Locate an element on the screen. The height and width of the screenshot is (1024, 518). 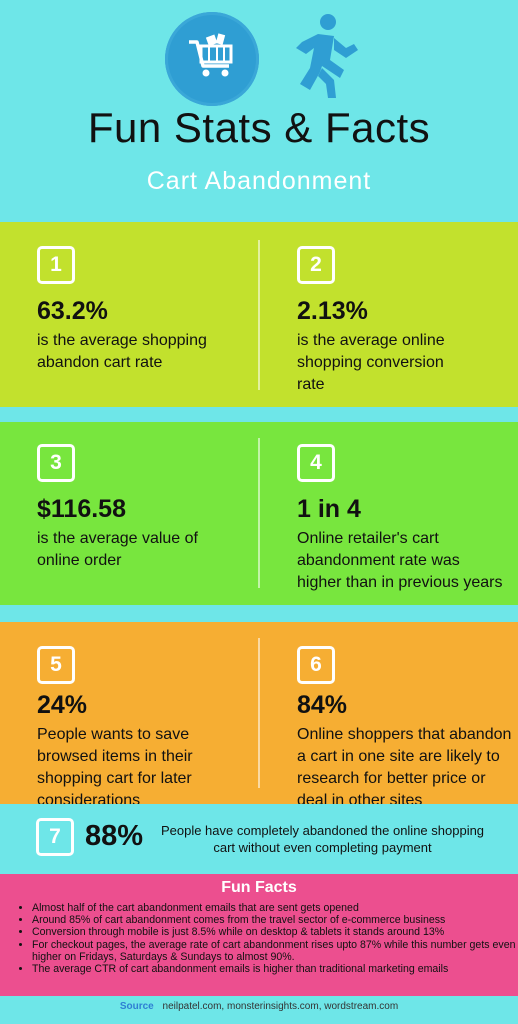
stat-description-line: research for better price or is located at coordinates (391, 778).